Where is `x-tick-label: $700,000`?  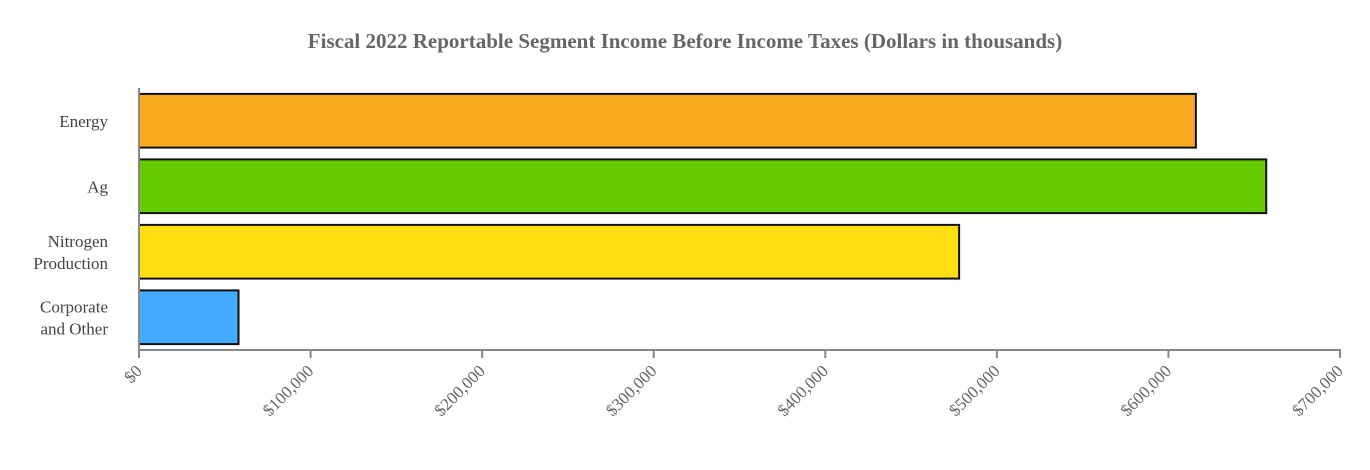
x-tick-label: $700,000 is located at coordinates (1317, 390).